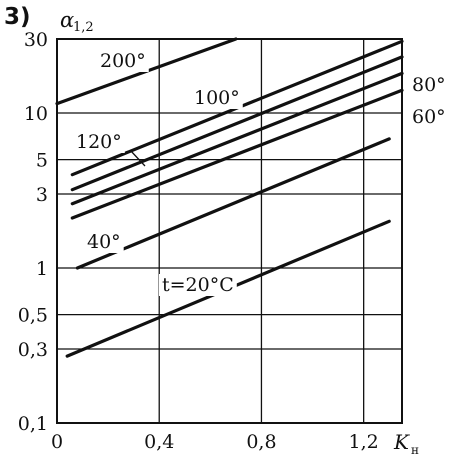  I want to click on x-tick-label: 1,2, so click(364, 442).